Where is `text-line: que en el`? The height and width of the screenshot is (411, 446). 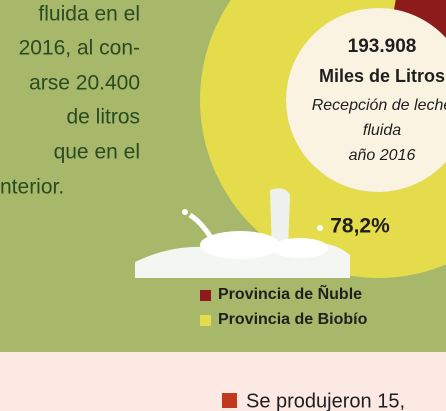 text-line: que en el is located at coordinates (97, 152).